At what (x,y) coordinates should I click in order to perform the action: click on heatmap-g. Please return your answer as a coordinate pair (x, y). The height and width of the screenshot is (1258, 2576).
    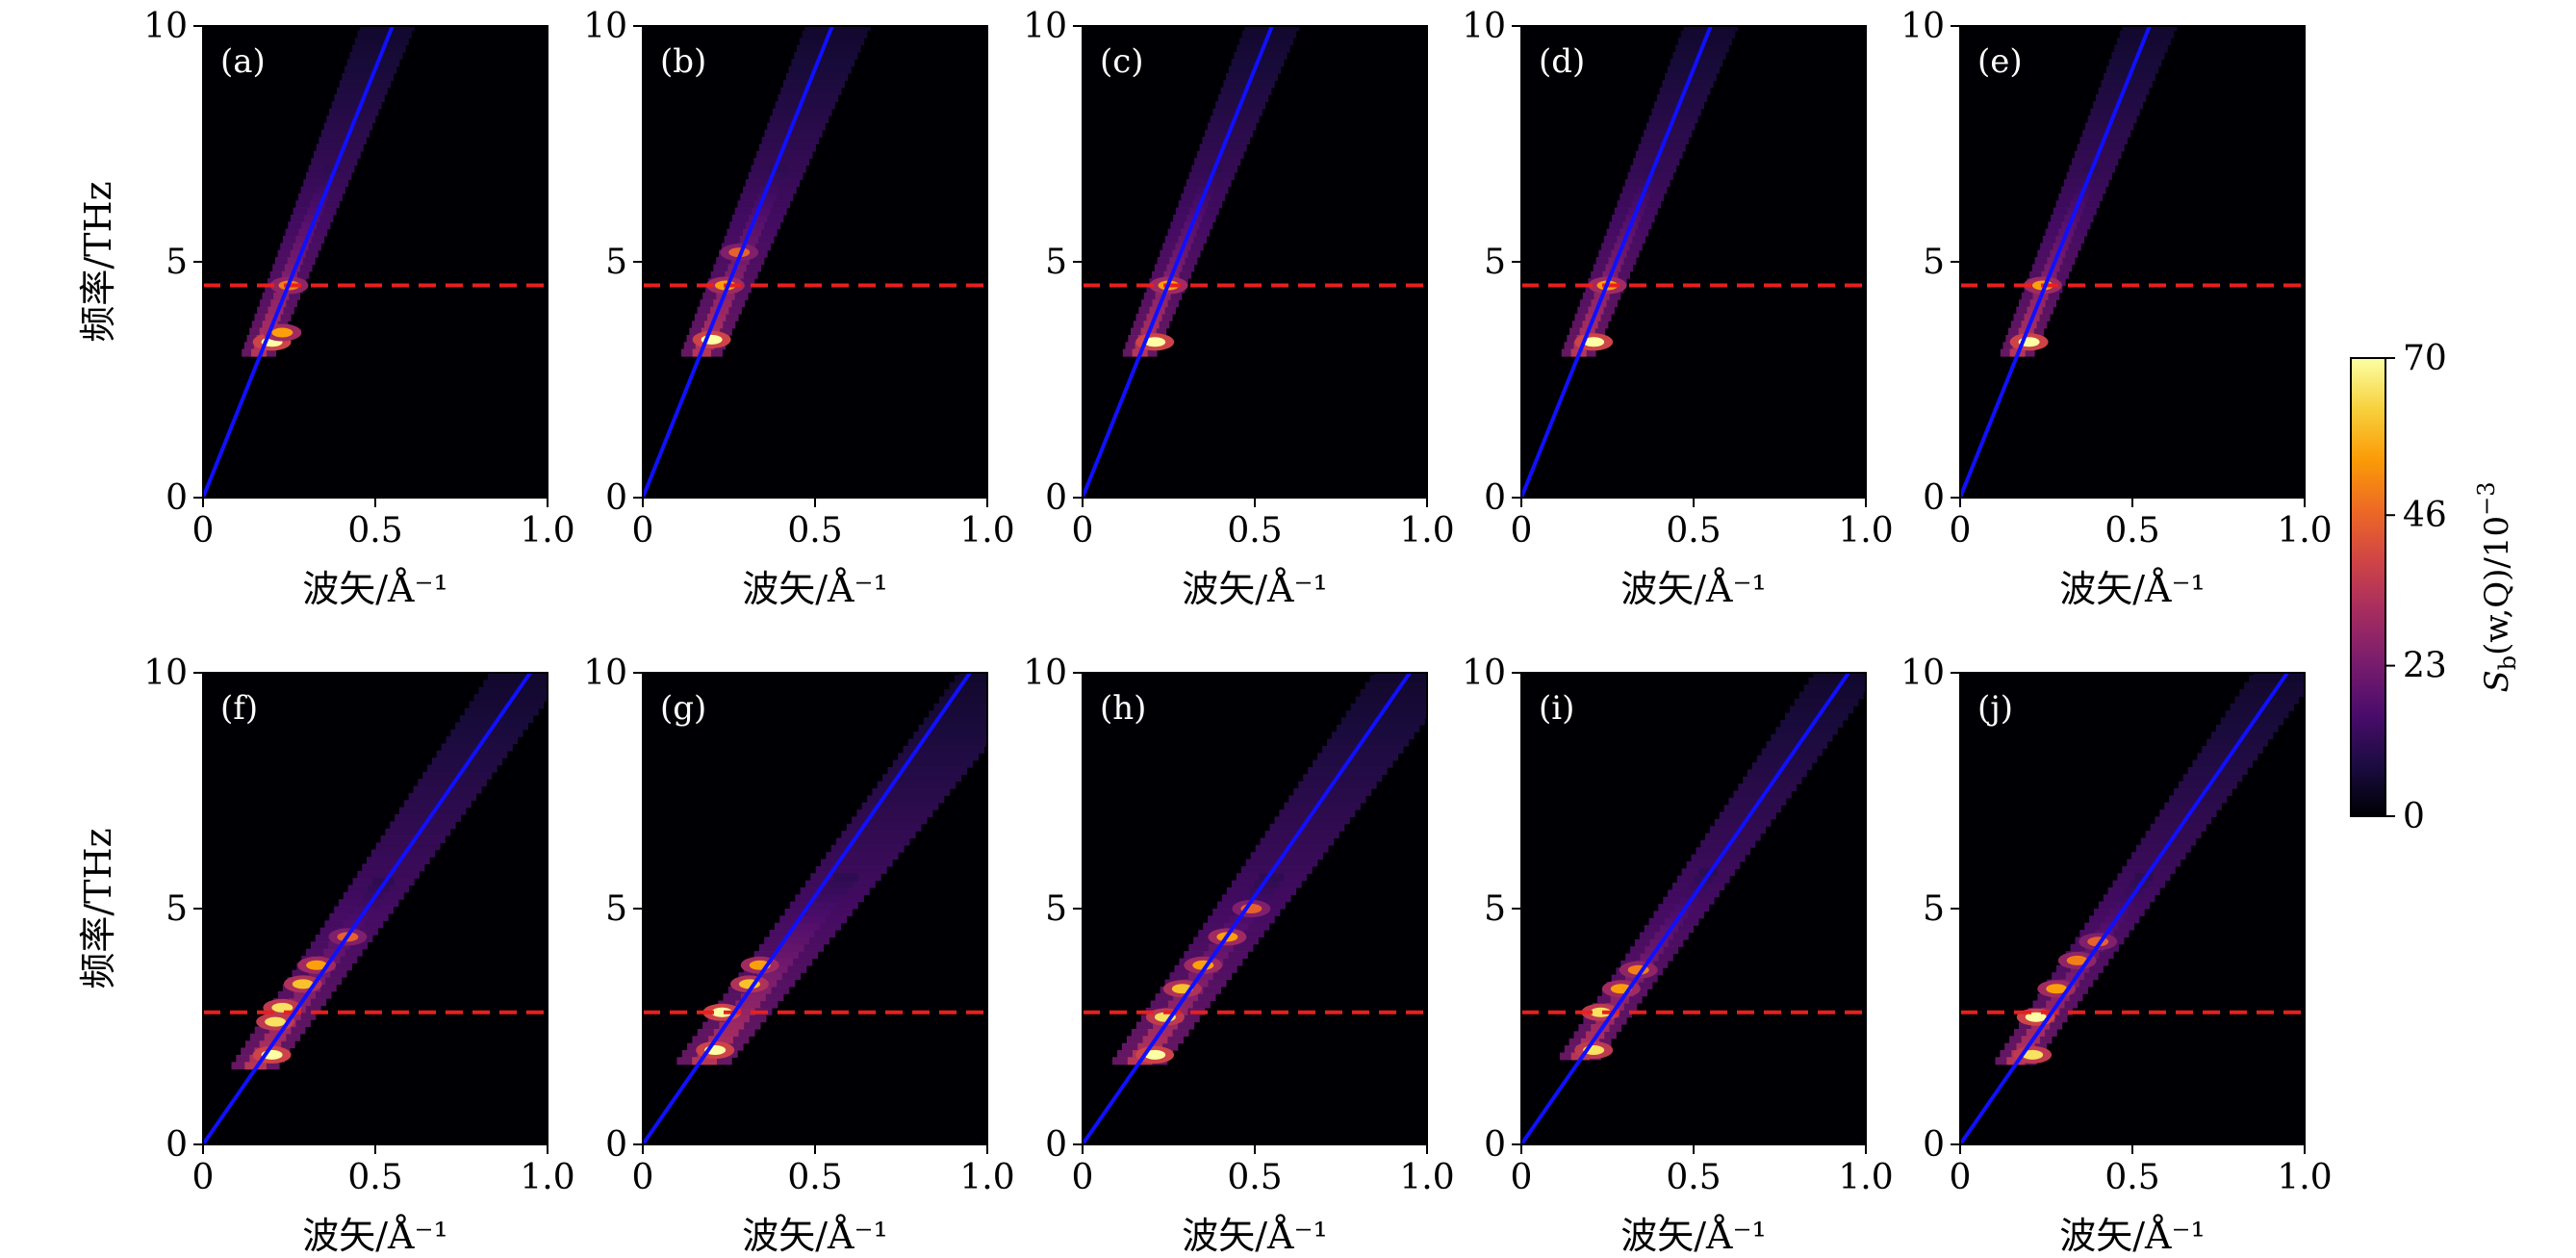
    Looking at the image, I should click on (831, 869).